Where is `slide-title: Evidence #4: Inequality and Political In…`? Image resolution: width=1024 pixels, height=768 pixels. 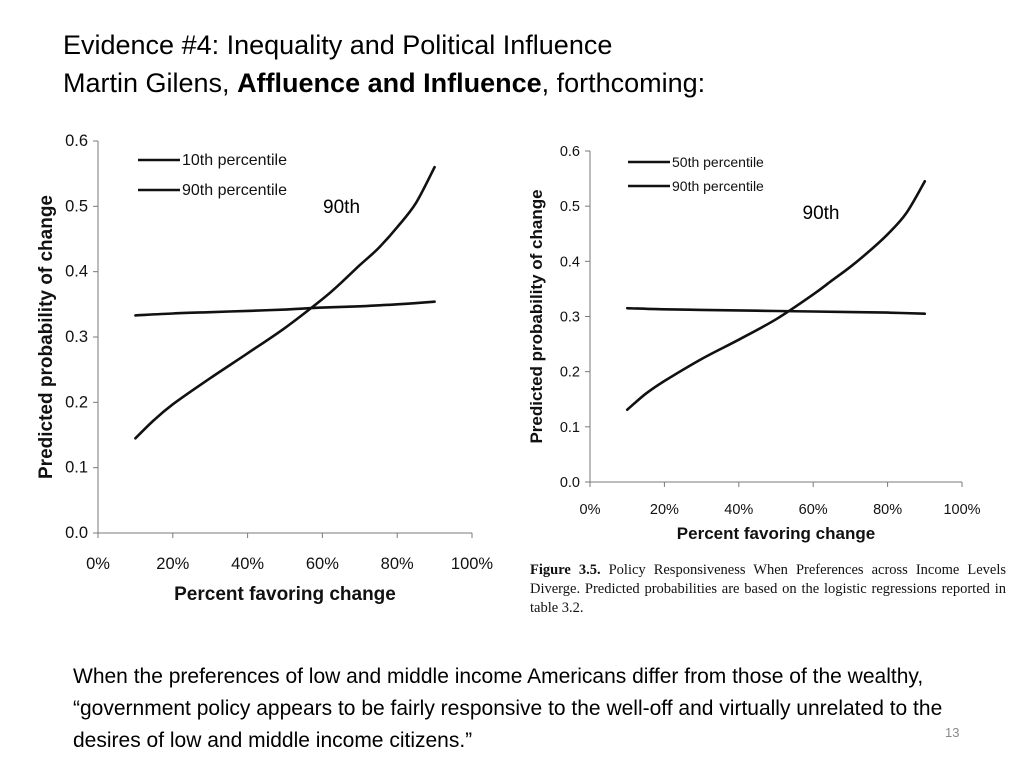 slide-title: Evidence #4: Inequality and Political In… is located at coordinates (384, 64).